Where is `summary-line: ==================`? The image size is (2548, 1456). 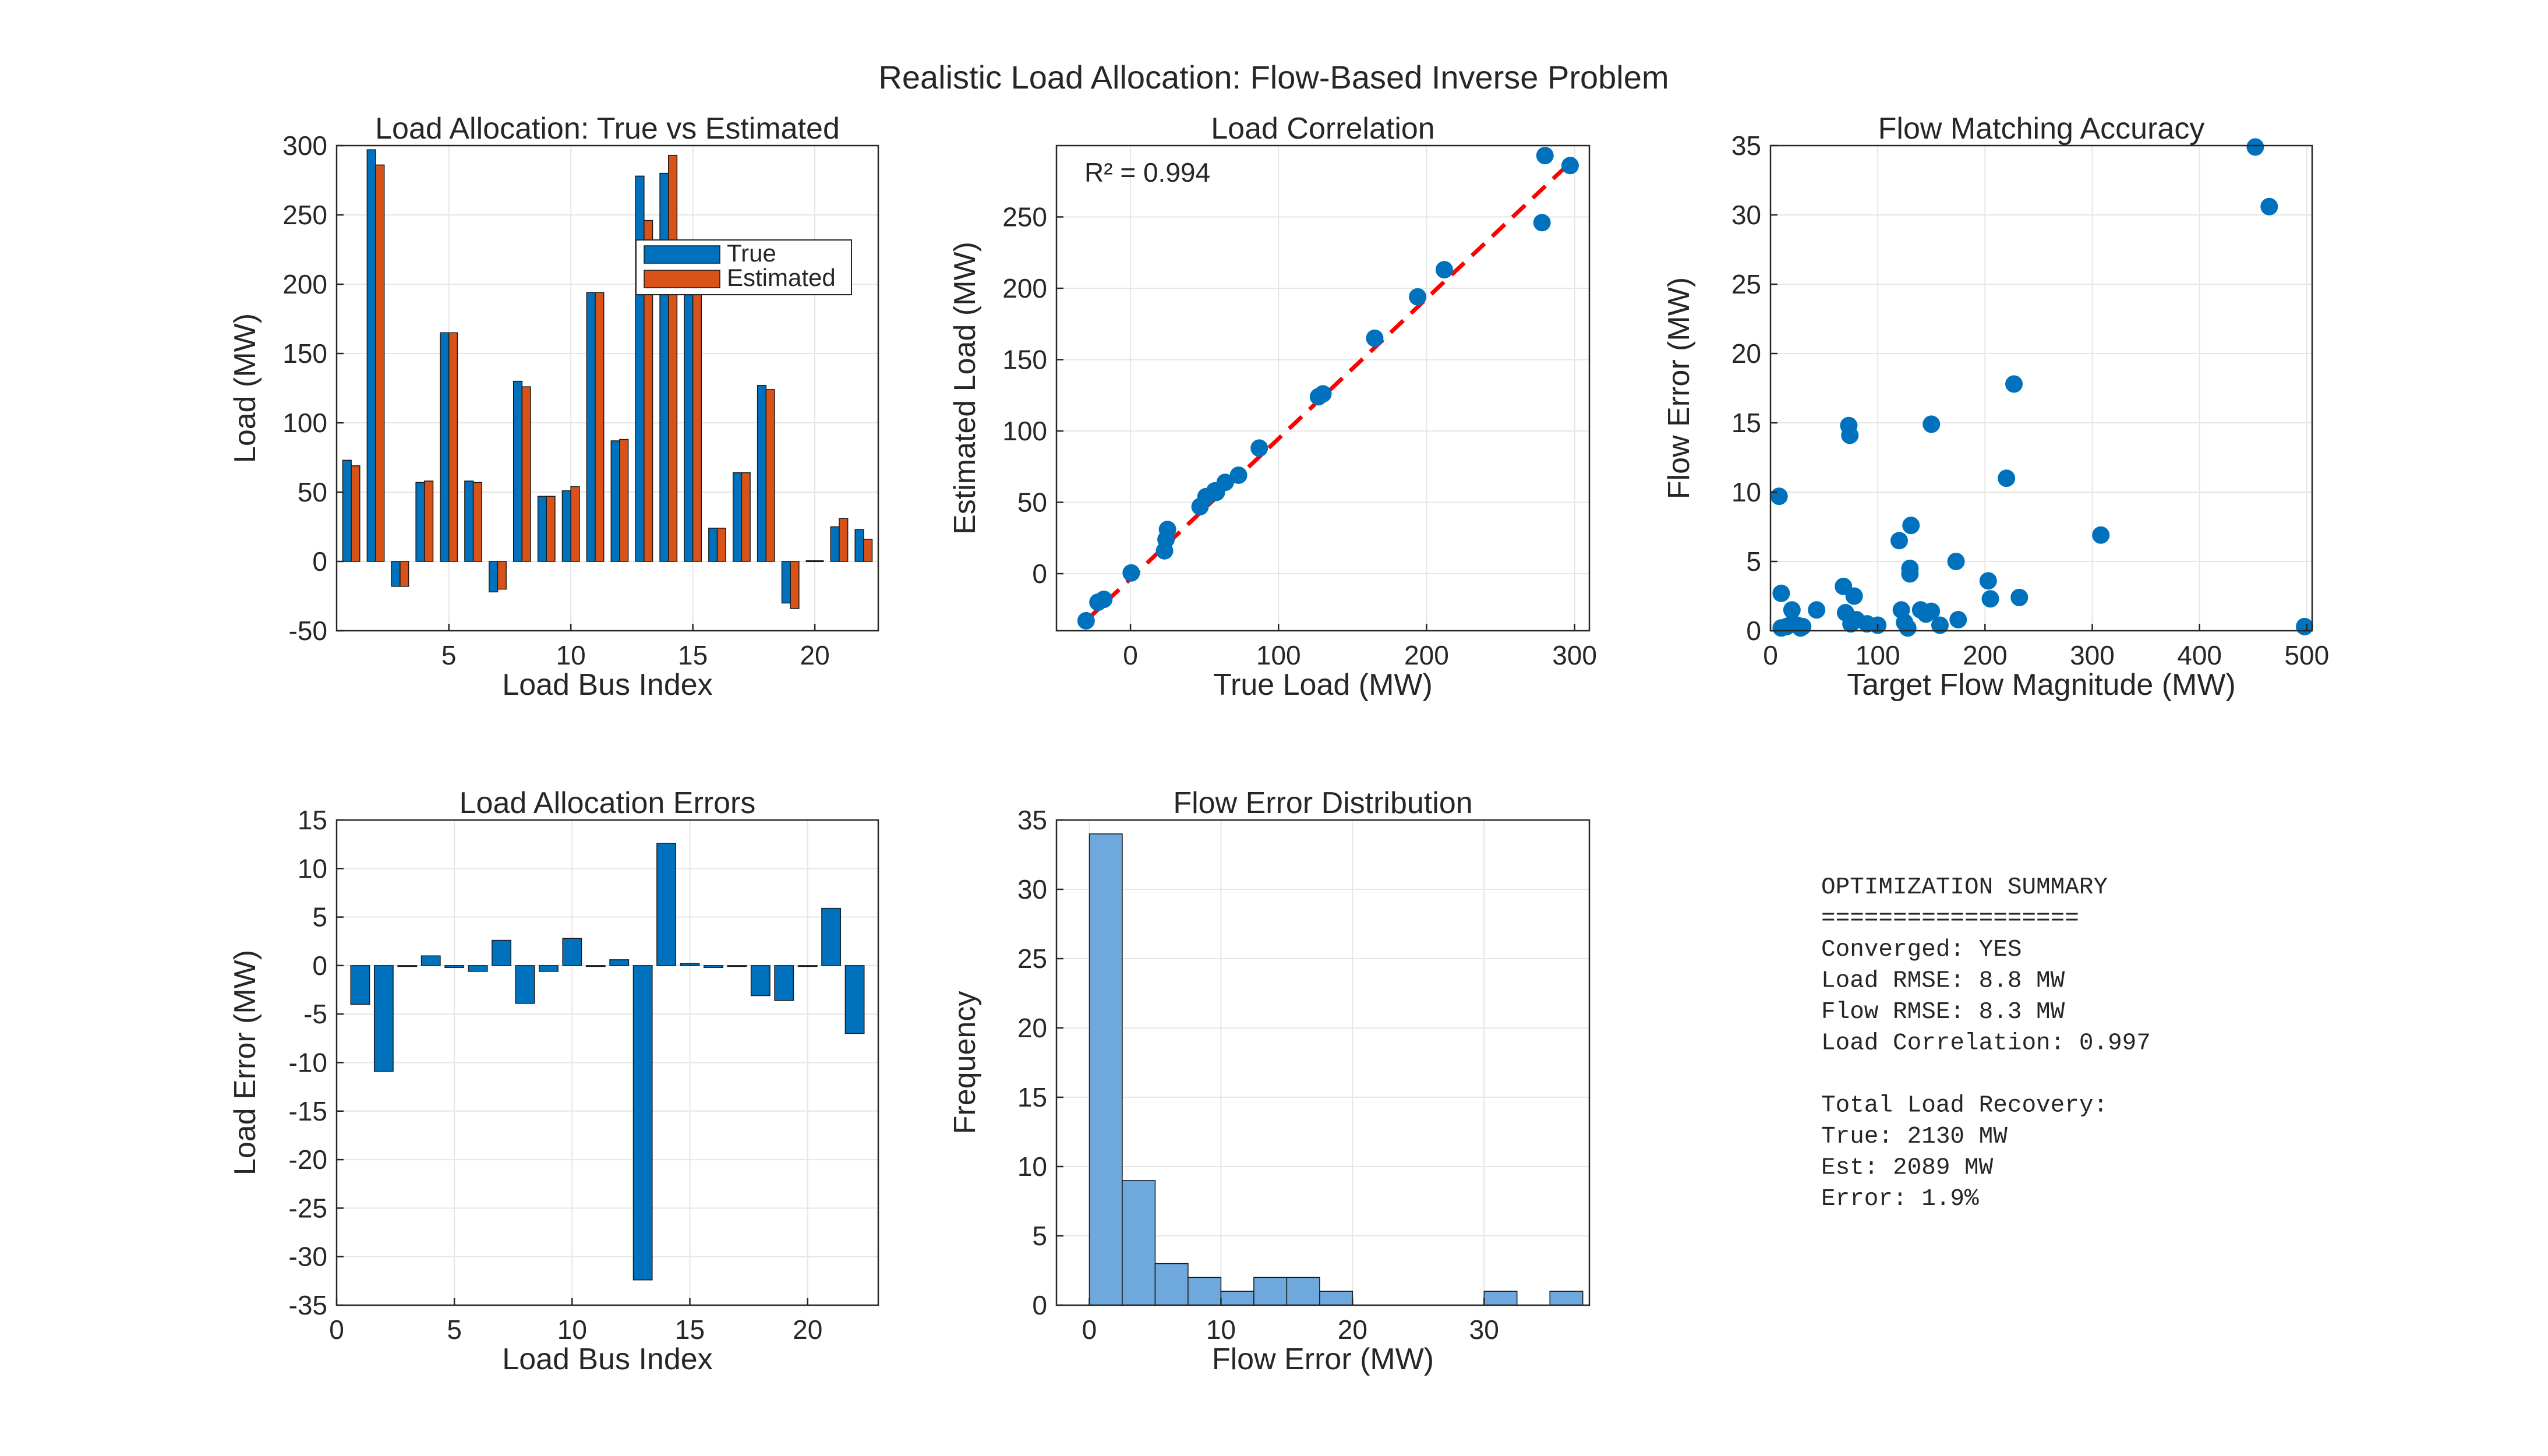 summary-line: ================== is located at coordinates (1950, 919).